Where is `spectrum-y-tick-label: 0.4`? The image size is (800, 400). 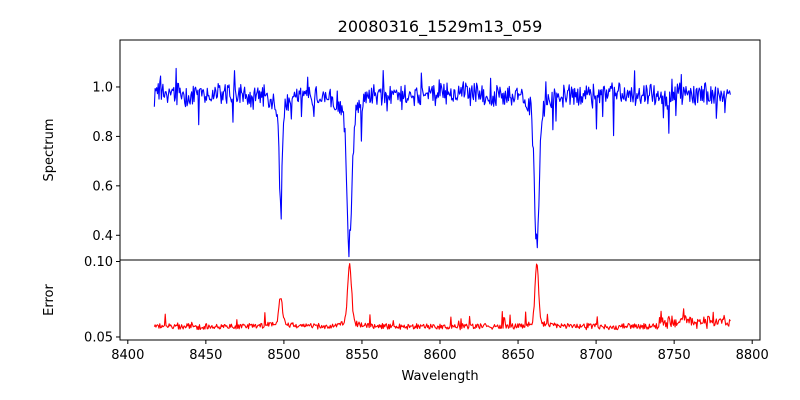 spectrum-y-tick-label: 0.4 is located at coordinates (102, 236).